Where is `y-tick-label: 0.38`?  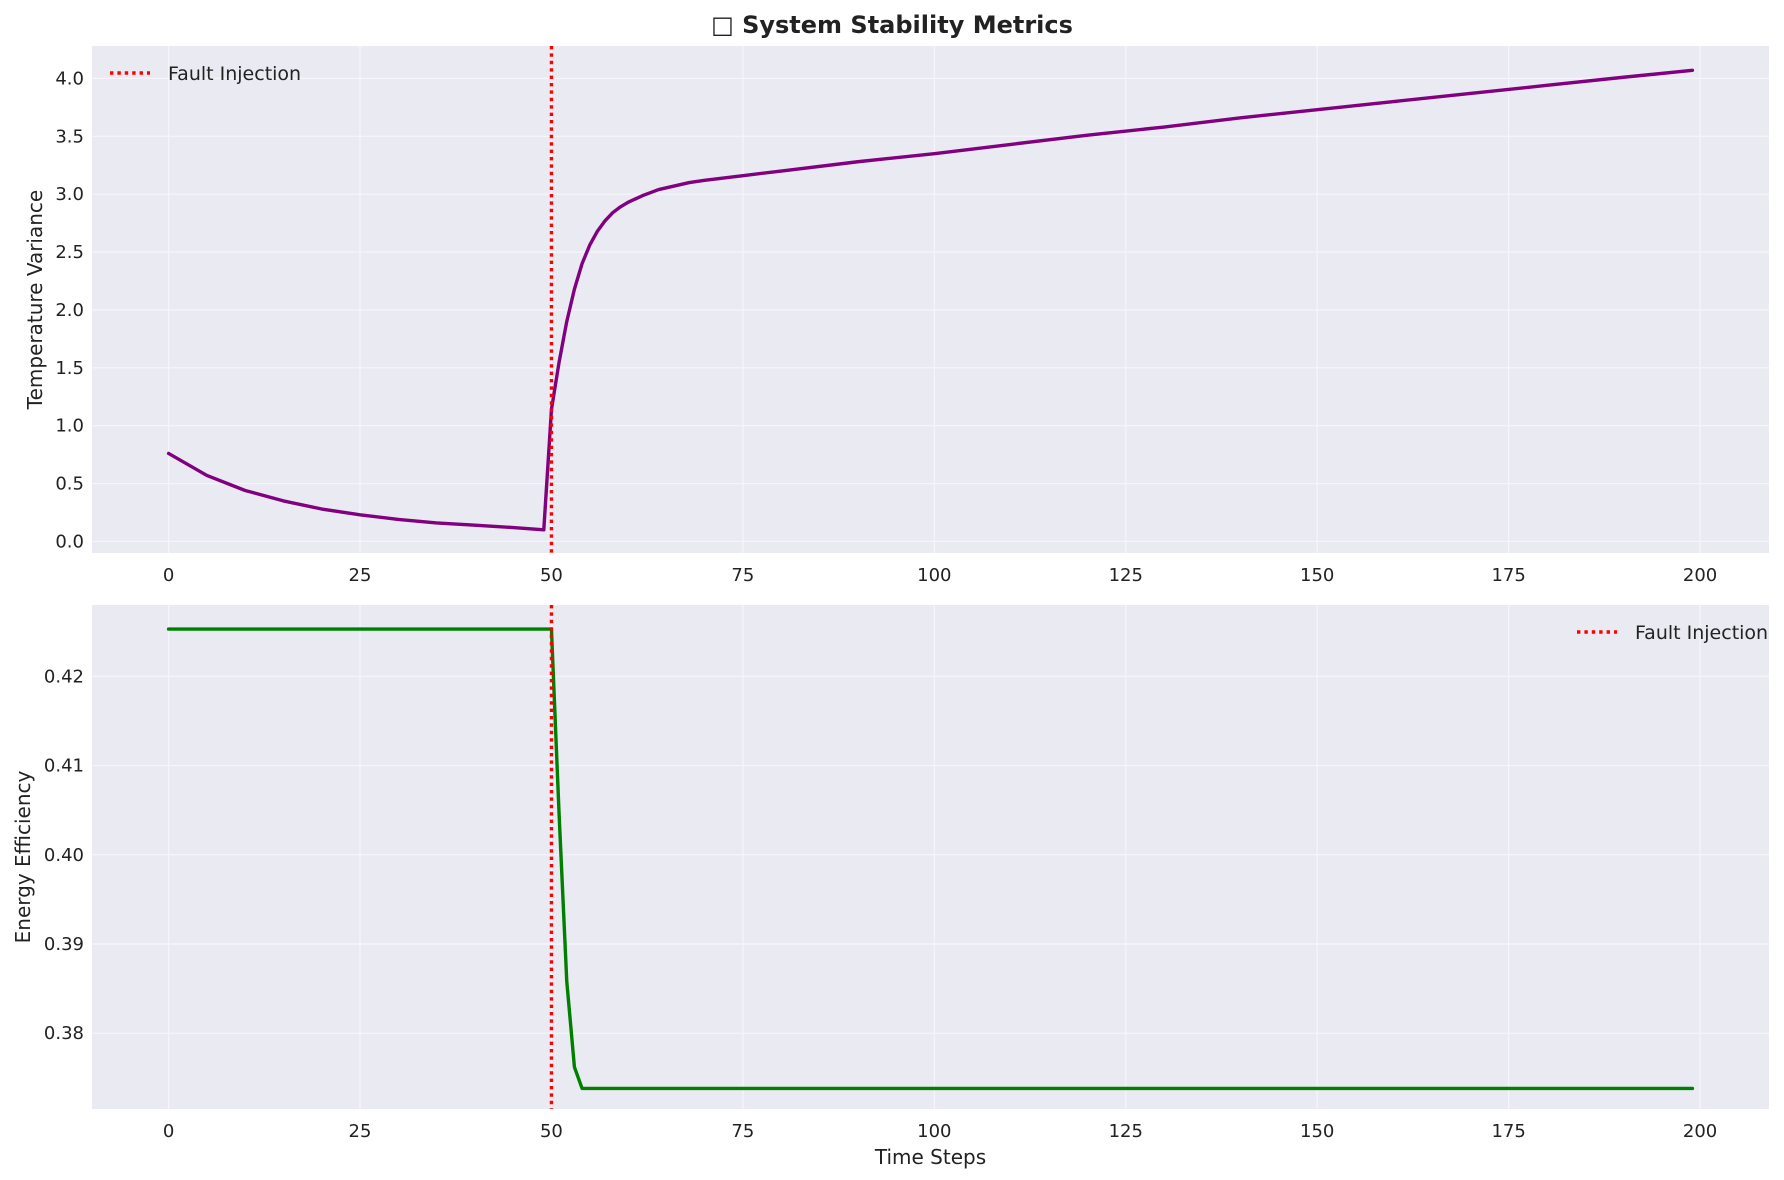 y-tick-label: 0.38 is located at coordinates (64, 1033).